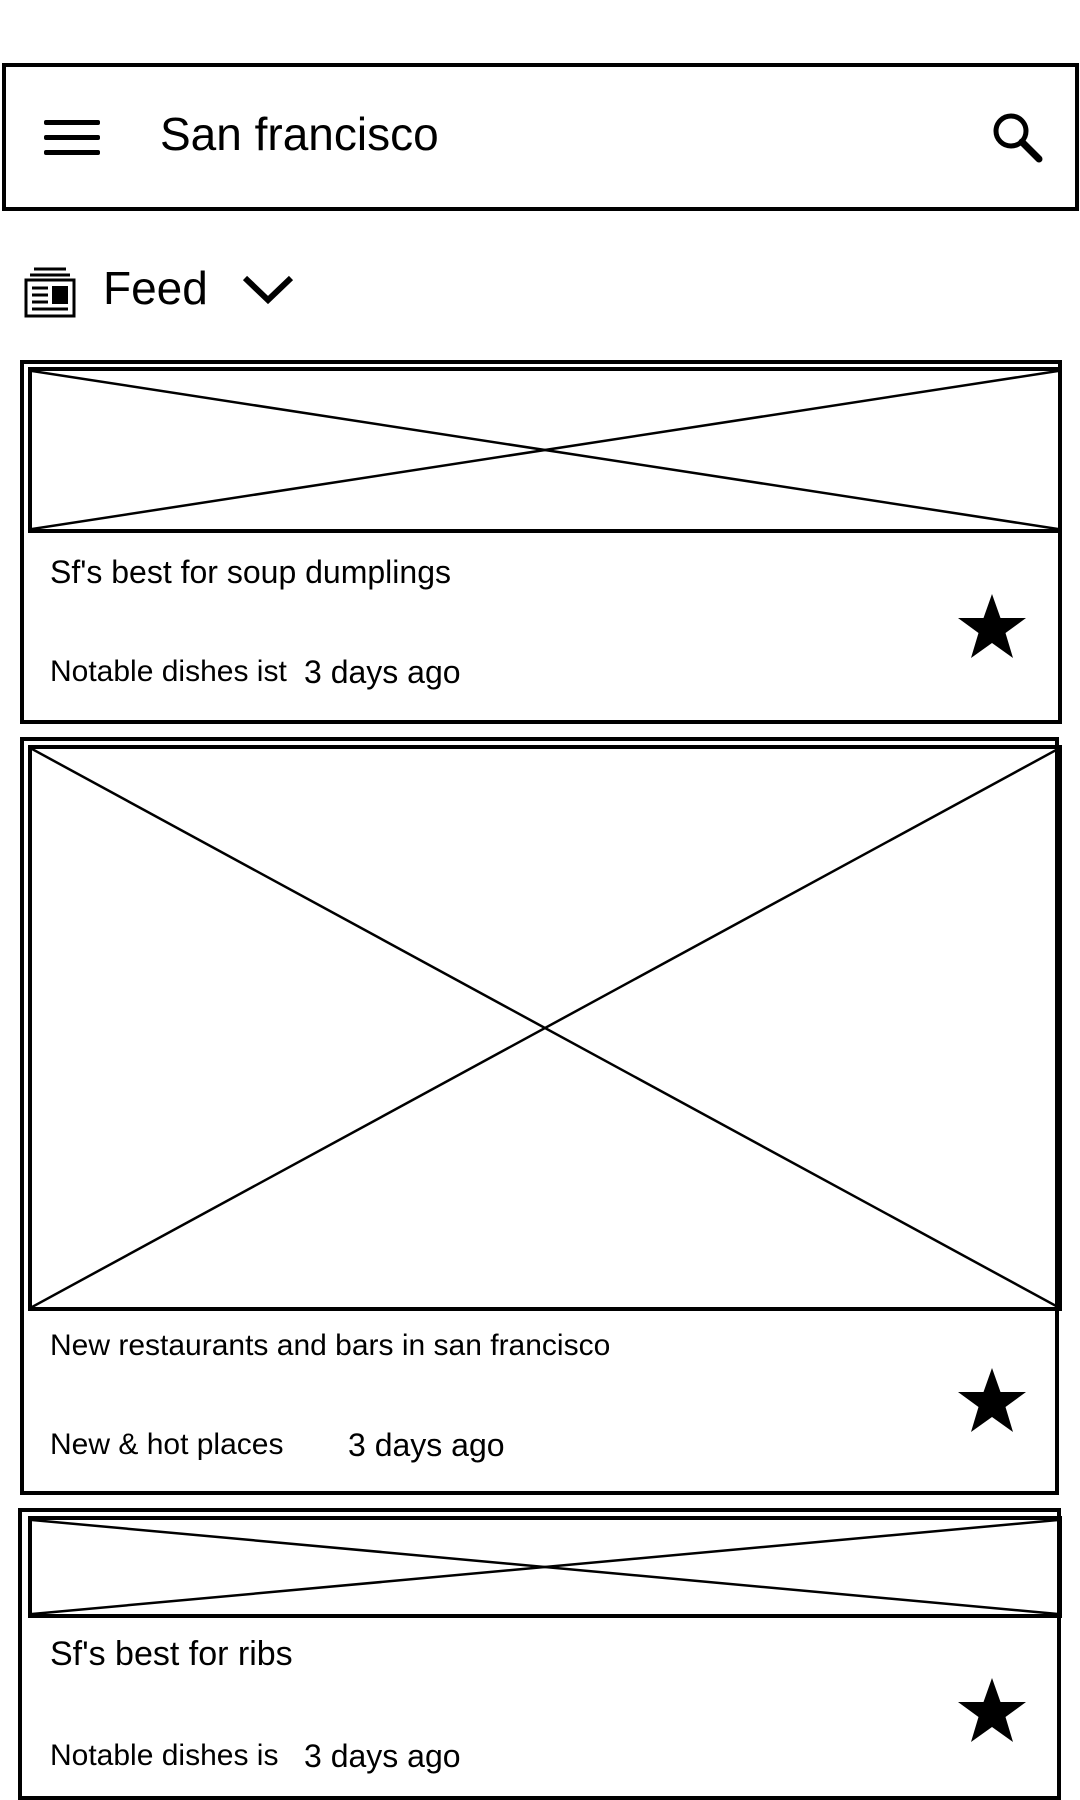 The width and height of the screenshot is (1080, 1800). Describe the element at coordinates (72, 138) in the screenshot. I see `hamburger-menu-icon` at that location.